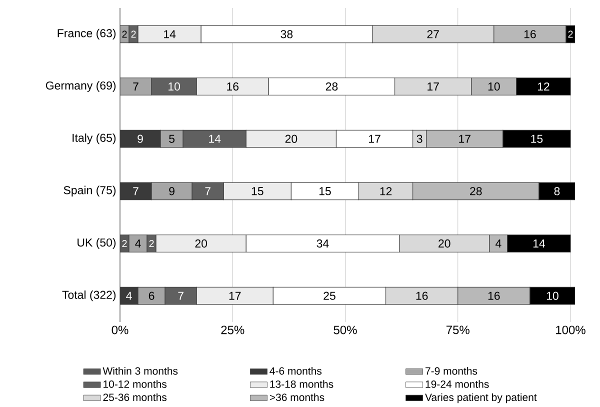 The height and width of the screenshot is (407, 600). Describe the element at coordinates (89, 296) in the screenshot. I see `y-tick-label: Total (322)` at that location.